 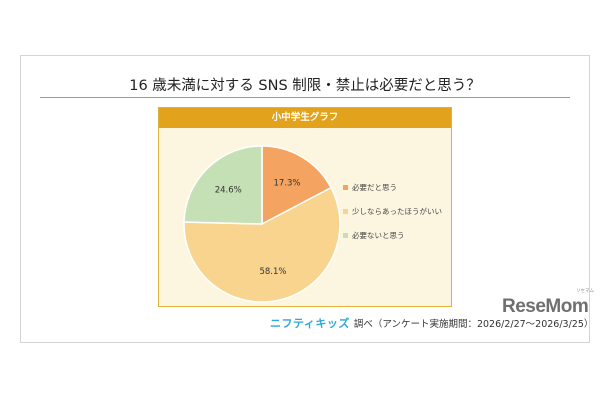 What do you see at coordinates (305, 86) in the screenshot?
I see `chart-title: 16 歳未満に対する SNS 制限・禁止は必要だと思う？` at bounding box center [305, 86].